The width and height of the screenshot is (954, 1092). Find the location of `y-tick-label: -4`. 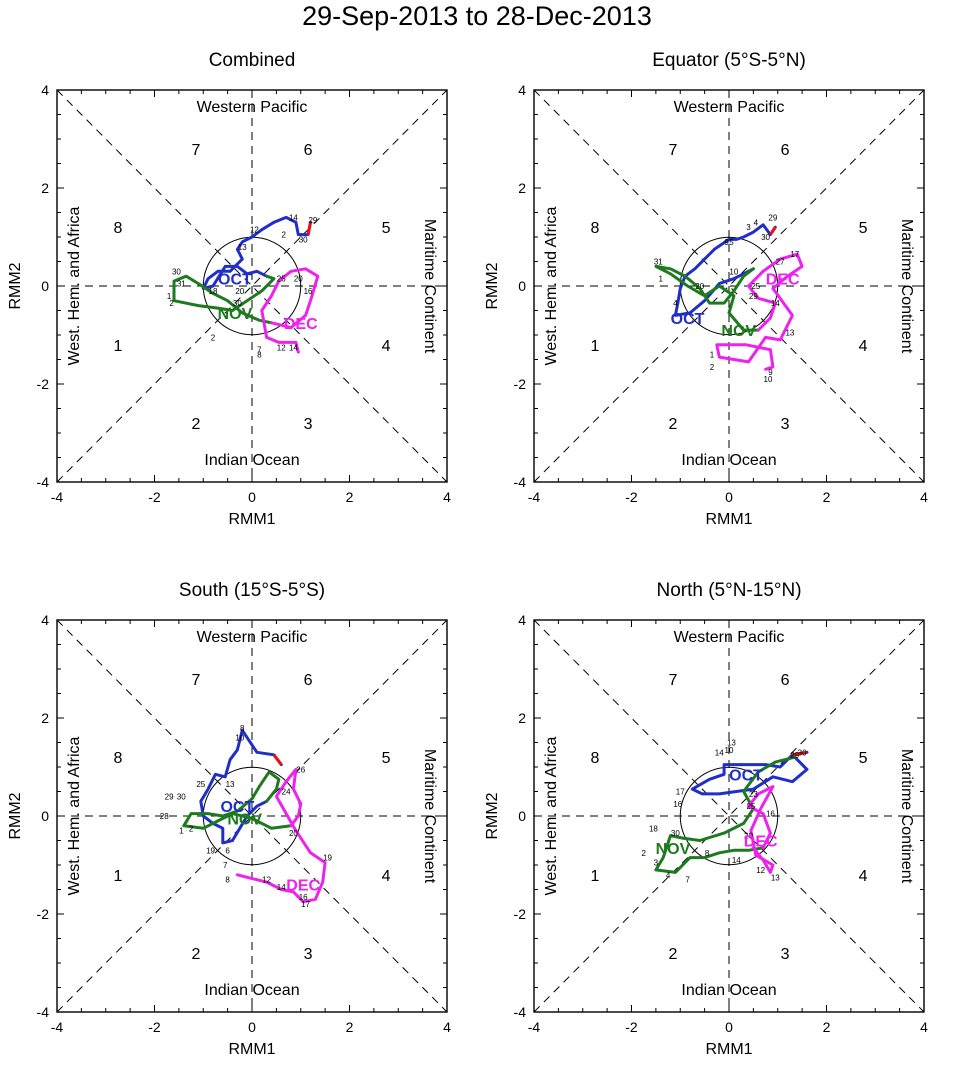

y-tick-label: -4 is located at coordinates (43, 482).